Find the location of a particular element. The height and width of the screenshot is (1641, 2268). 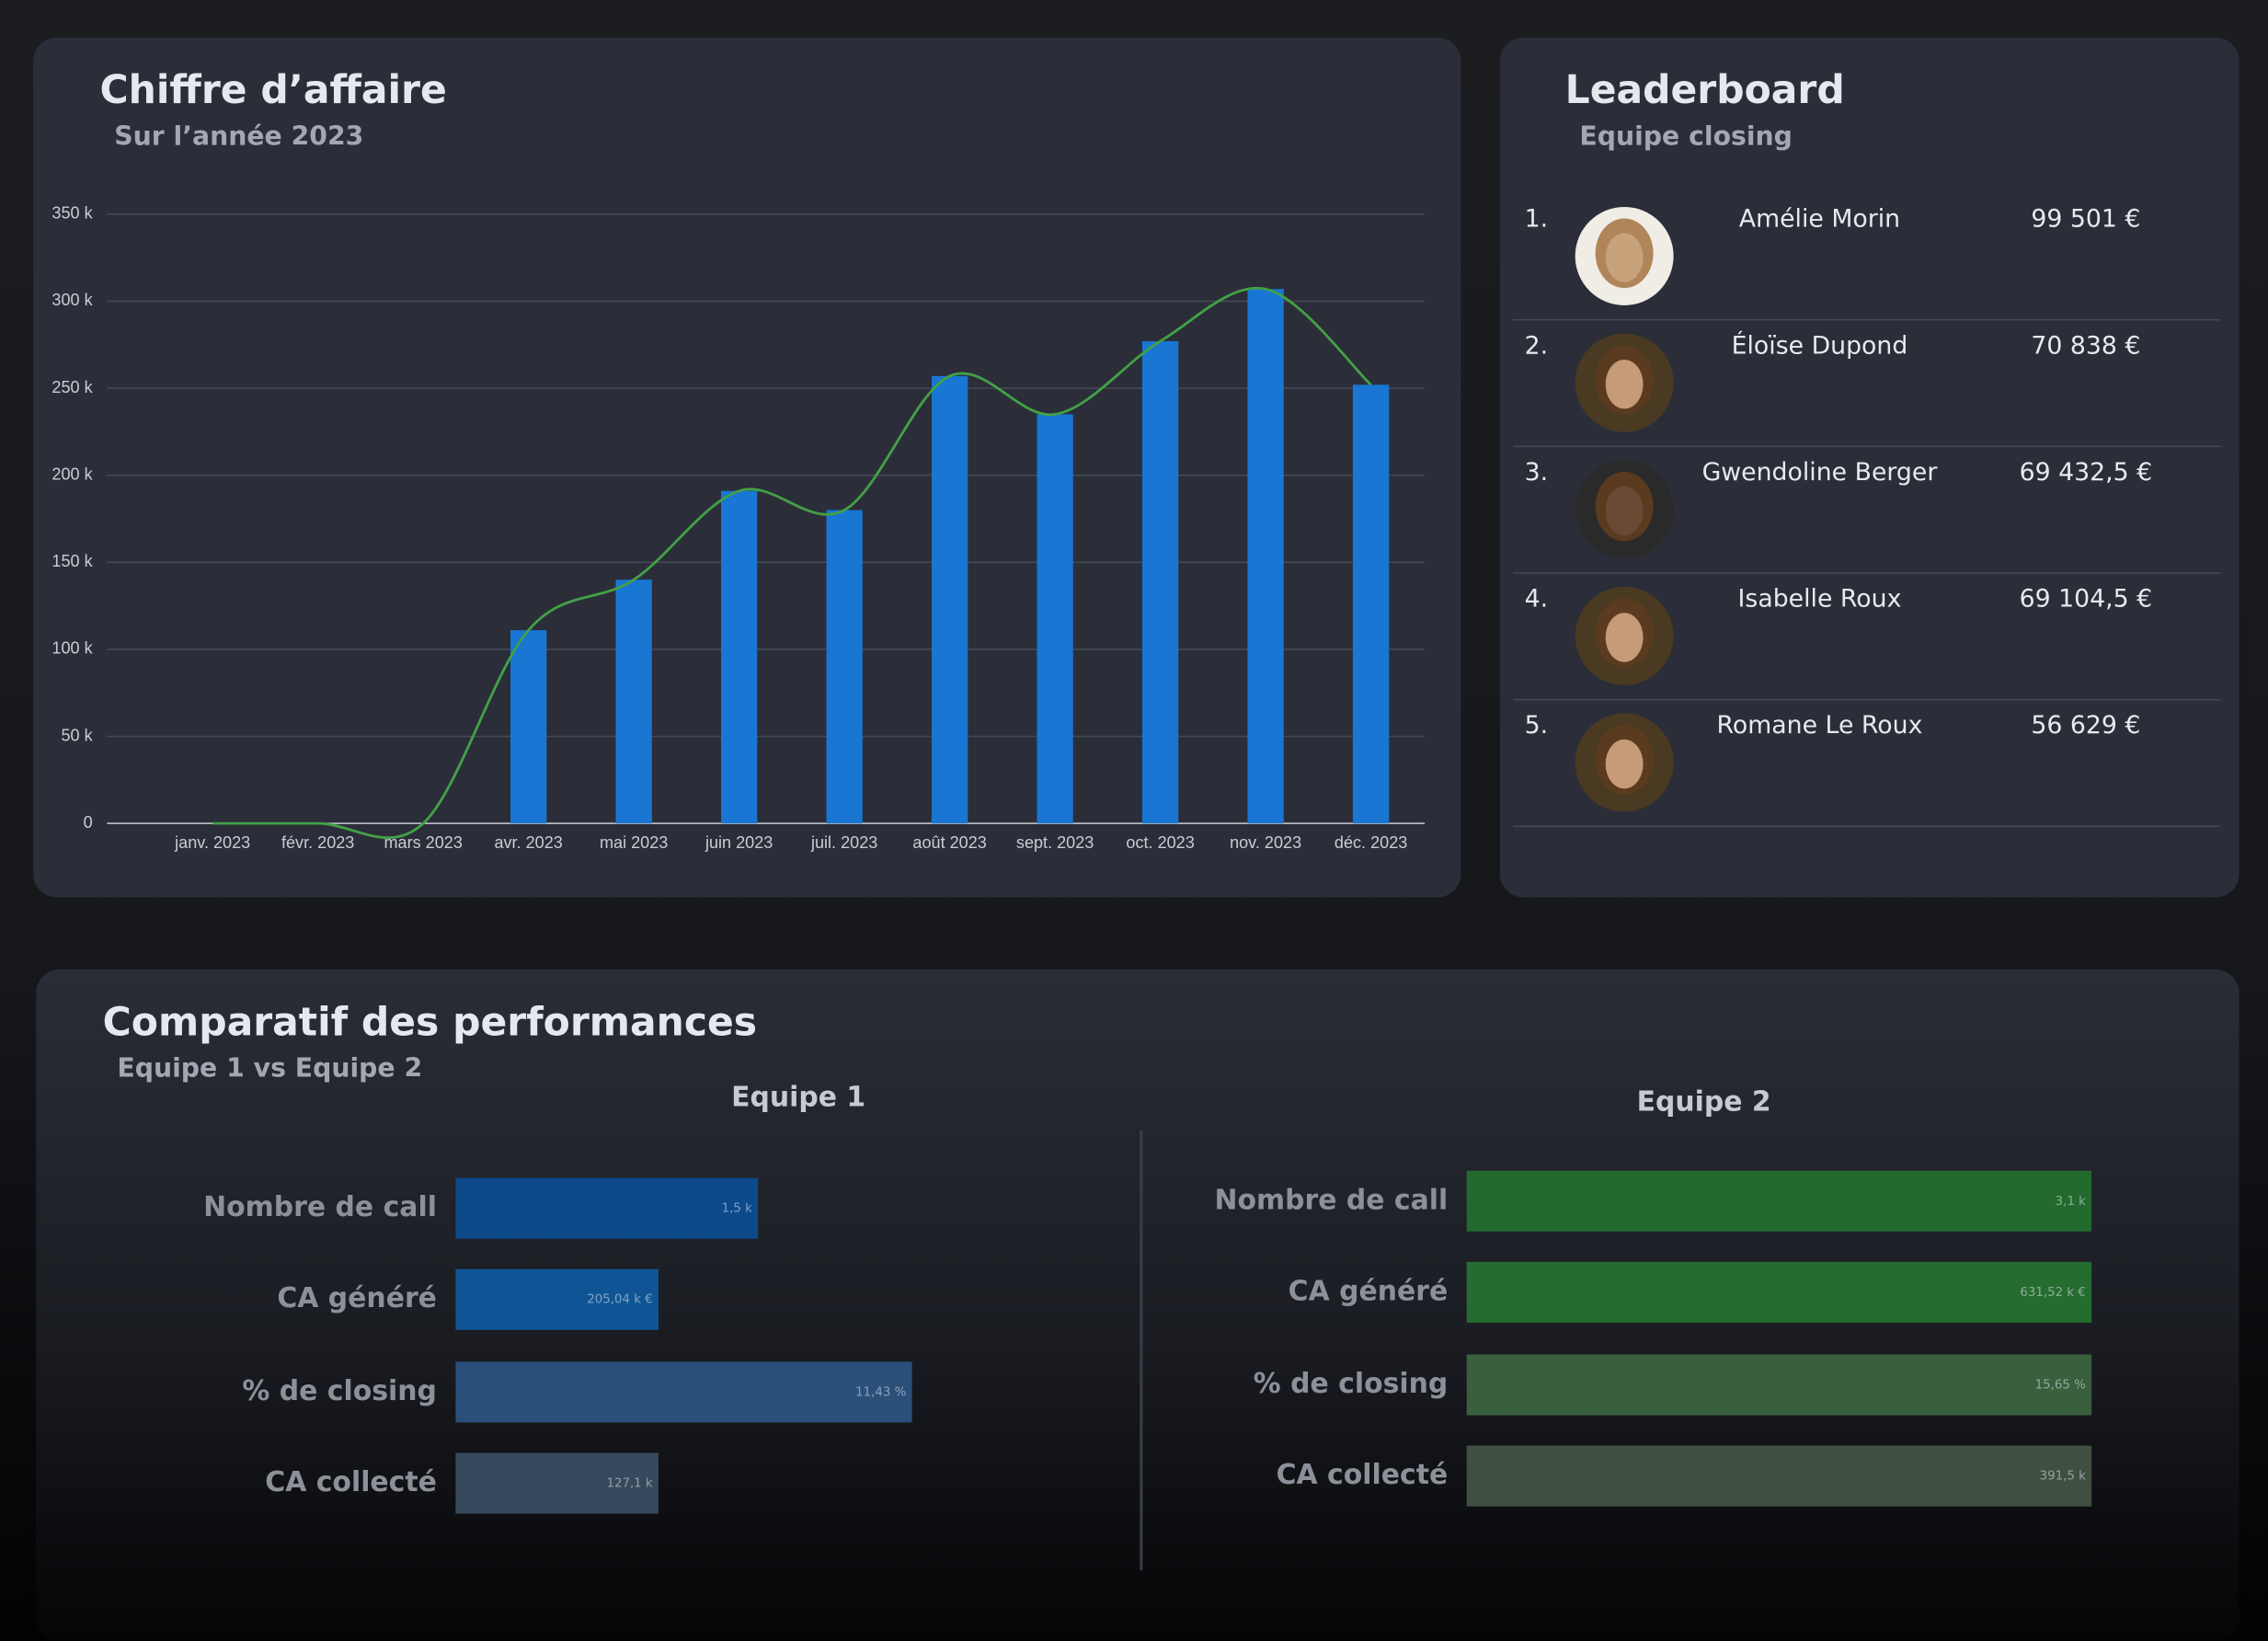

x-tick-label: mars 2023 is located at coordinates (423, 842).